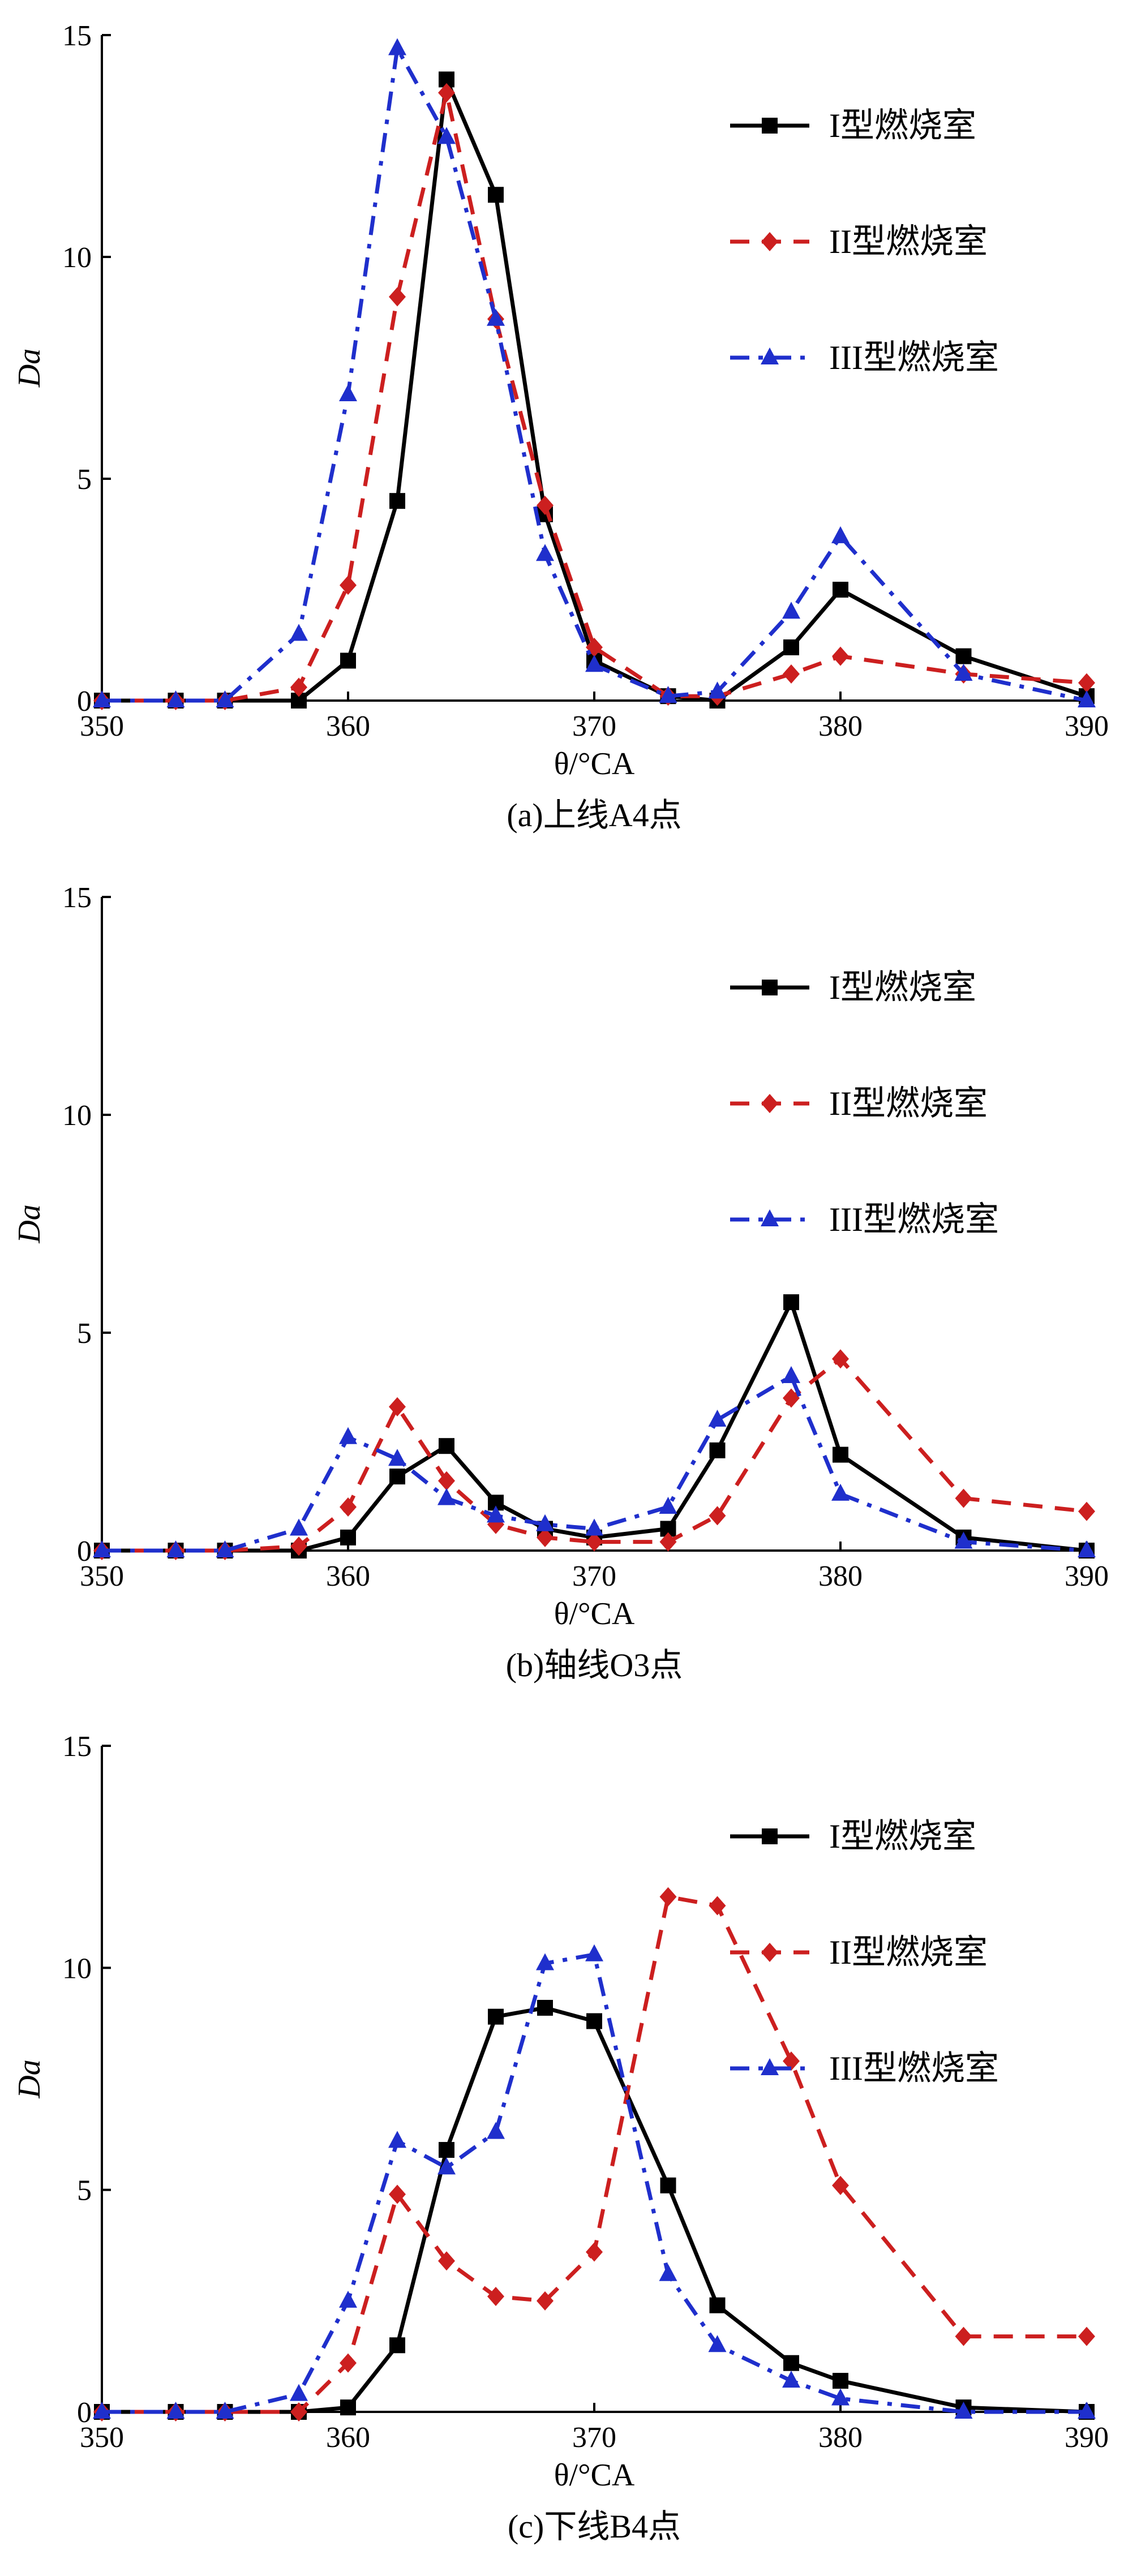 This screenshot has width=1124, height=2576. What do you see at coordinates (29, 368) in the screenshot?
I see `y-axis-label: Da` at bounding box center [29, 368].